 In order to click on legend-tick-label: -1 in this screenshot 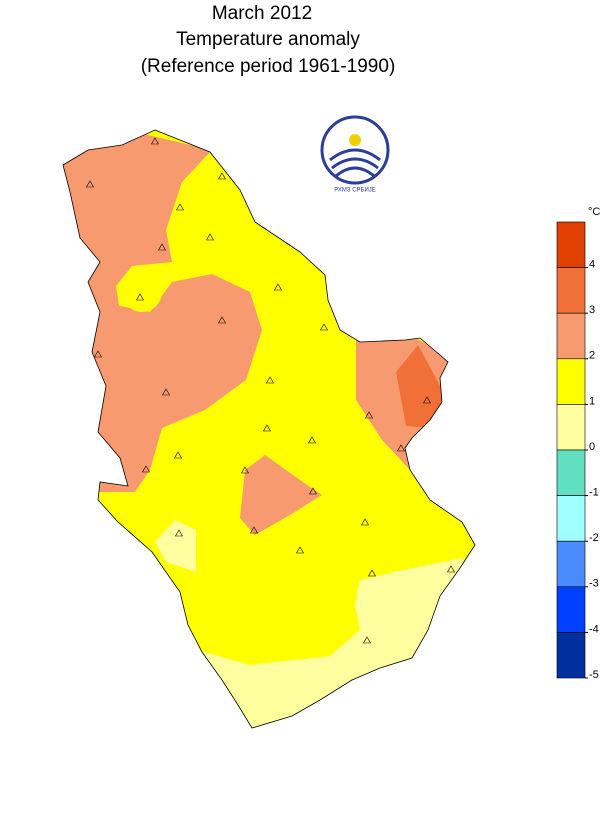, I will do `click(594, 493)`.